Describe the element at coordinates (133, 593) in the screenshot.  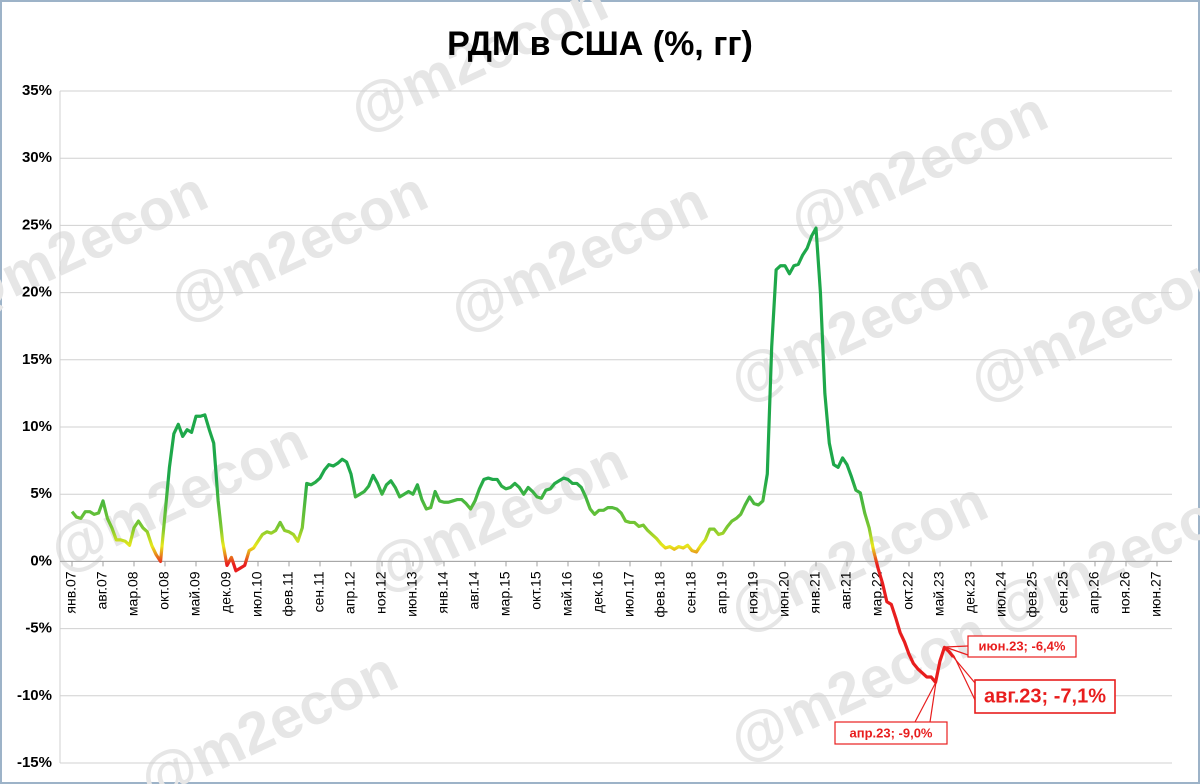
I see `x-tick-label: мар.08` at that location.